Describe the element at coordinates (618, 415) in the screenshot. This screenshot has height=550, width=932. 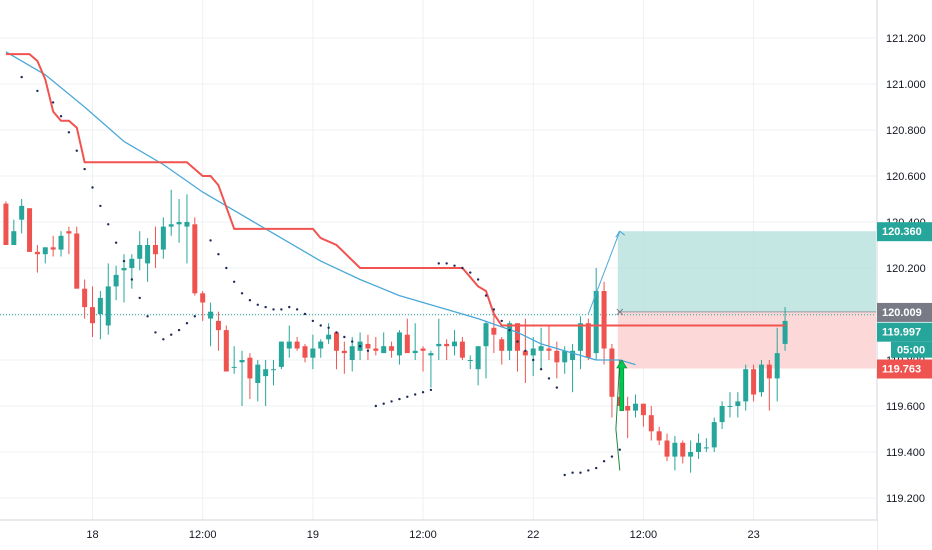
I see `signal-line` at that location.